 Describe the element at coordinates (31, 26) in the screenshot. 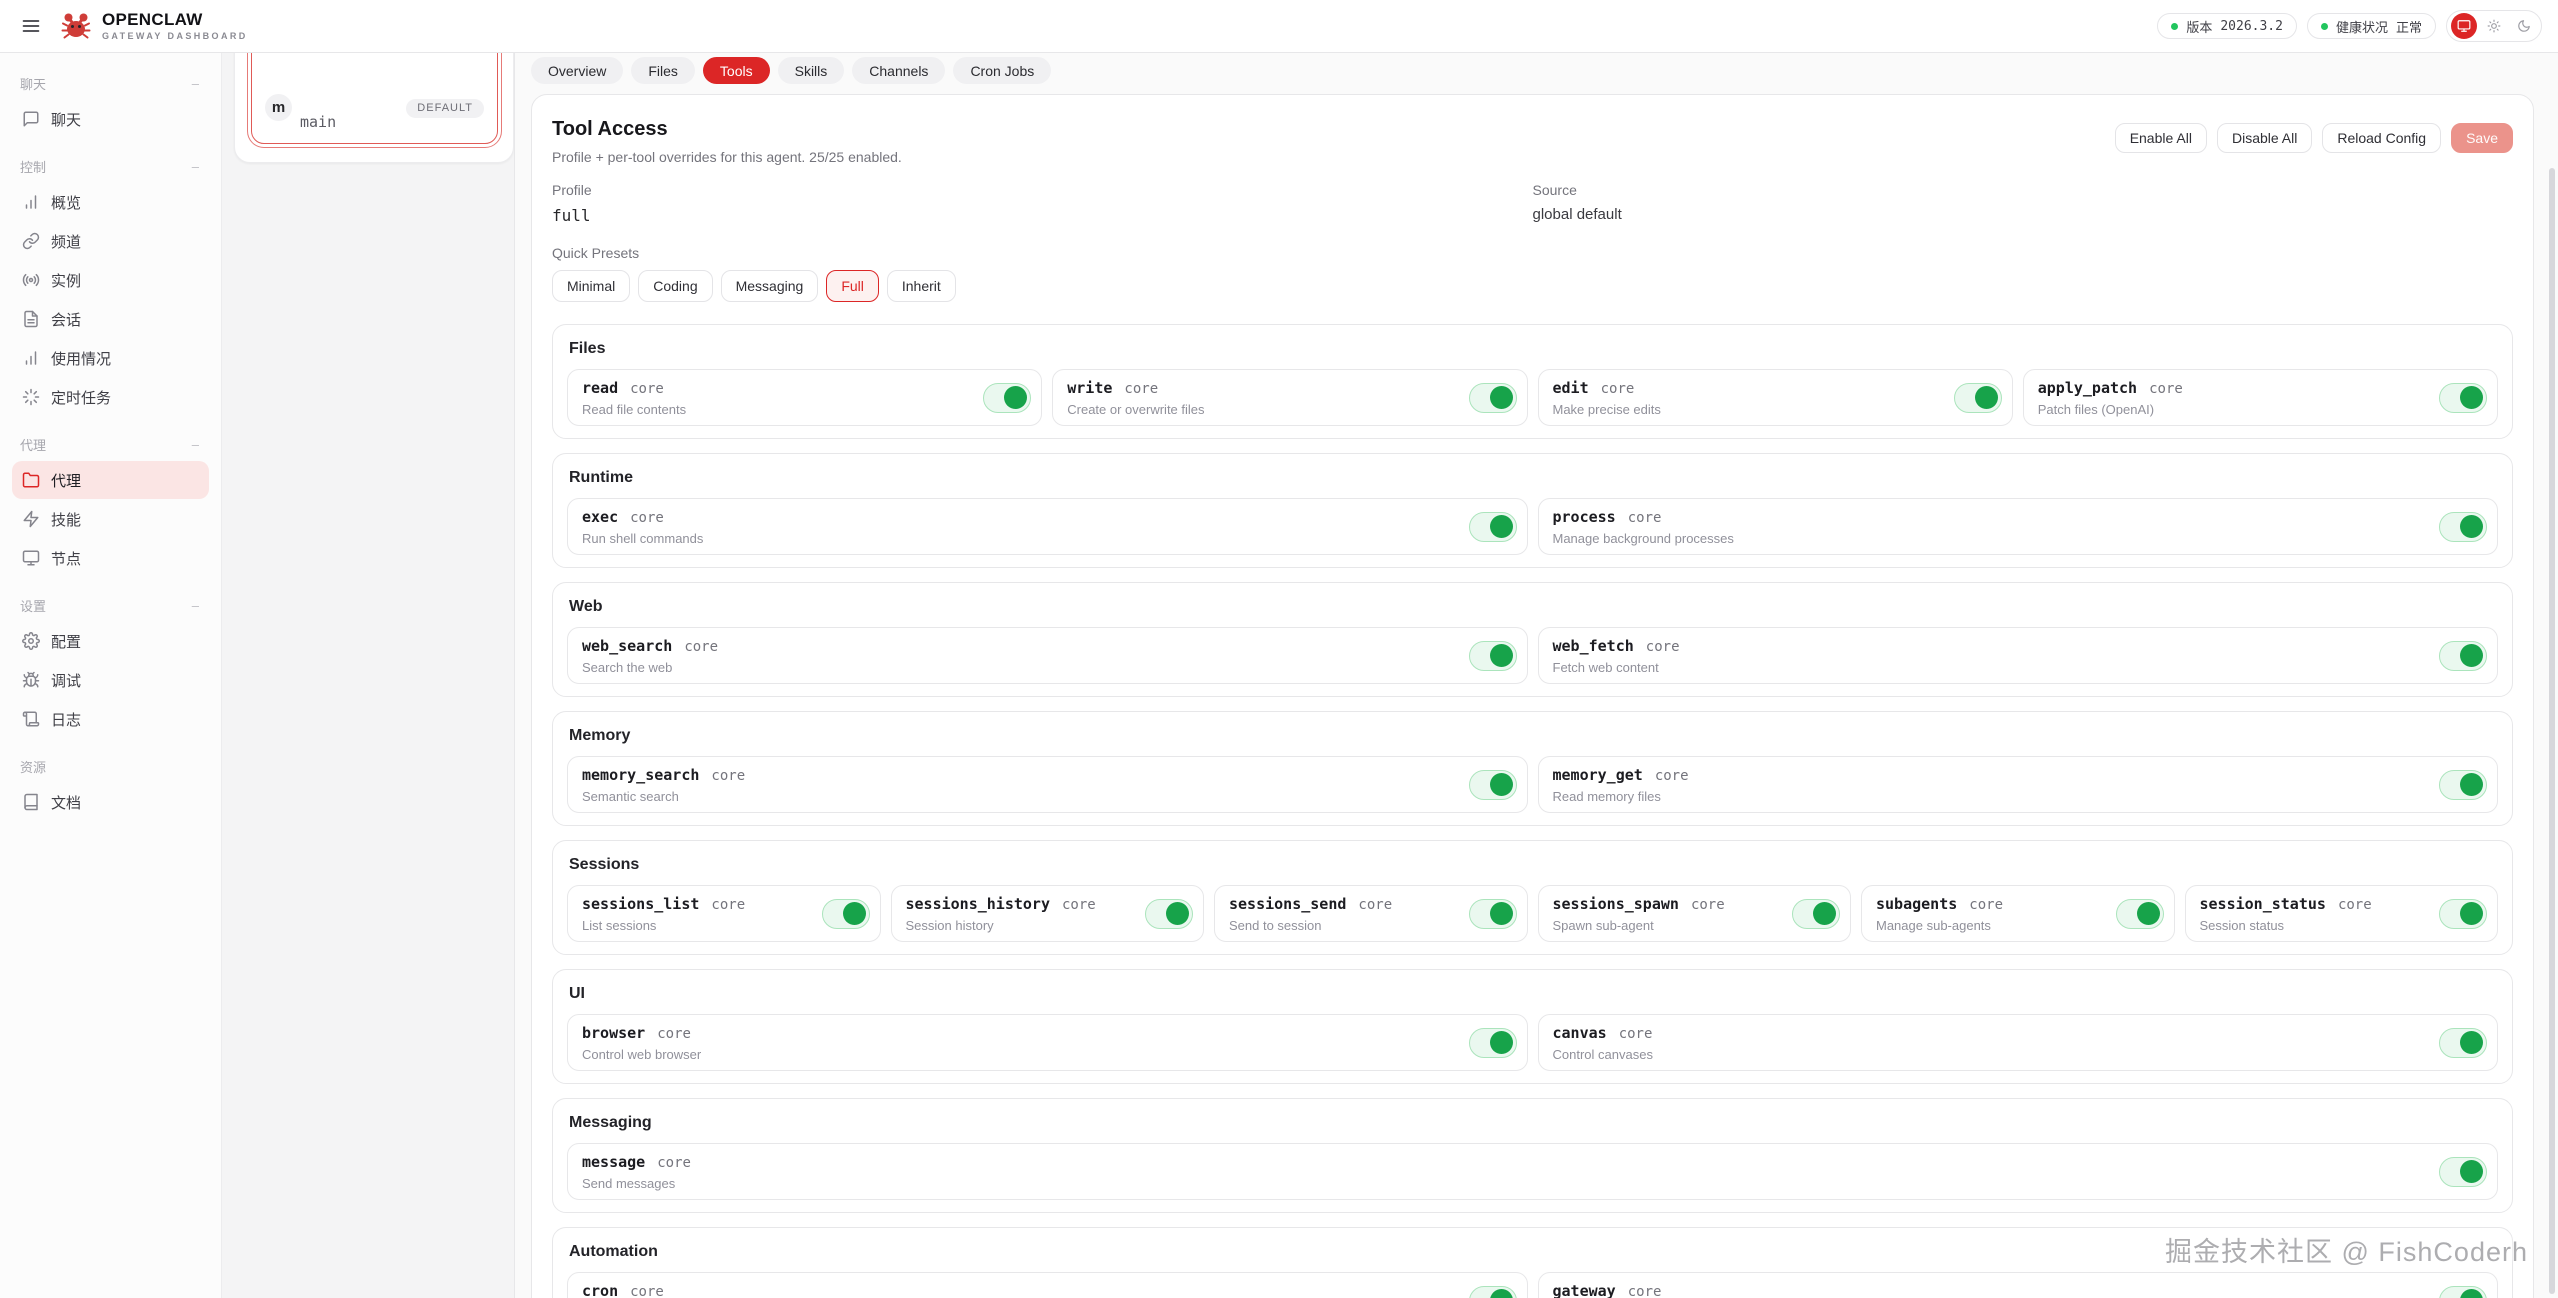

I see `menu-icon` at that location.